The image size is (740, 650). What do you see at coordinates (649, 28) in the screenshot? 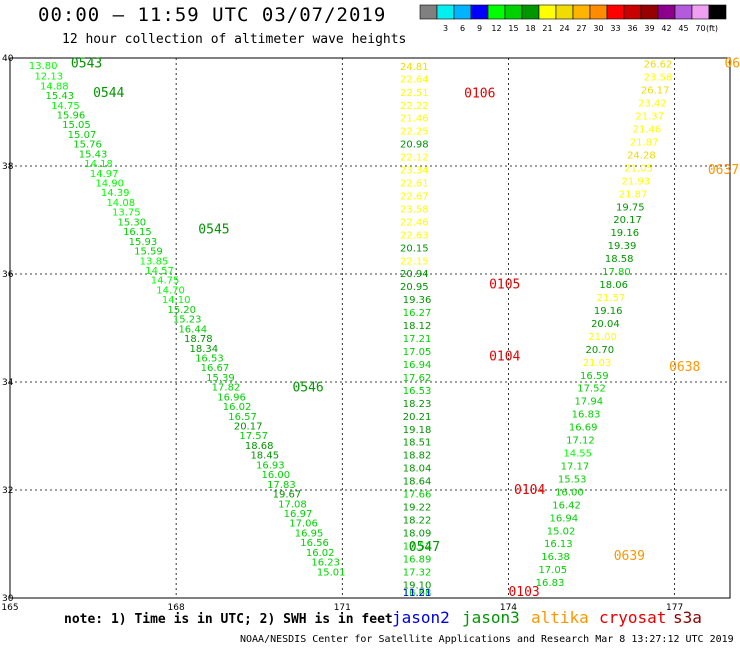
I see `colorbar-label: 39` at bounding box center [649, 28].